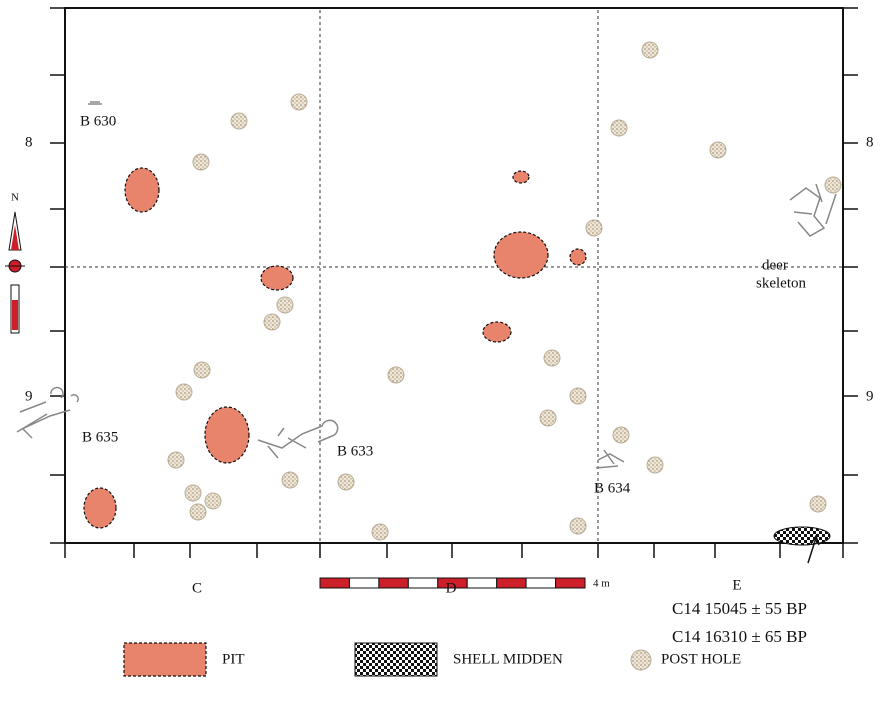 The image size is (889, 708). Describe the element at coordinates (781, 283) in the screenshot. I see `deer-label: skeleton` at that location.